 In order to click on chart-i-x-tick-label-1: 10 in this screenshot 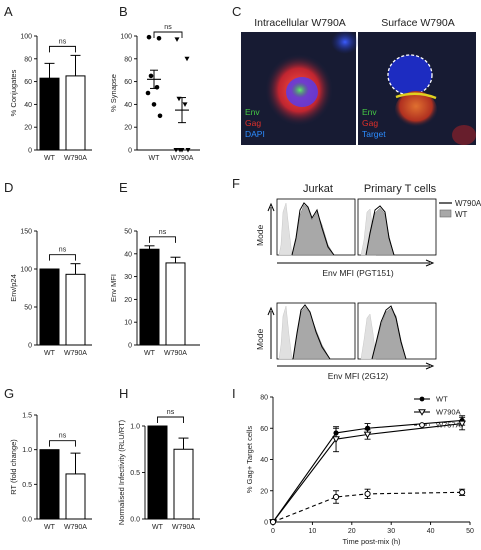, I will do `click(313, 531)`.